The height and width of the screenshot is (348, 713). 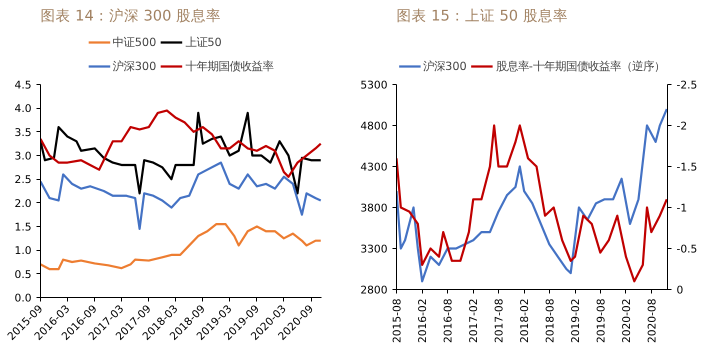 What do you see at coordinates (525, 321) in the screenshot?
I see `x-tick-label: 2018-02` at bounding box center [525, 321].